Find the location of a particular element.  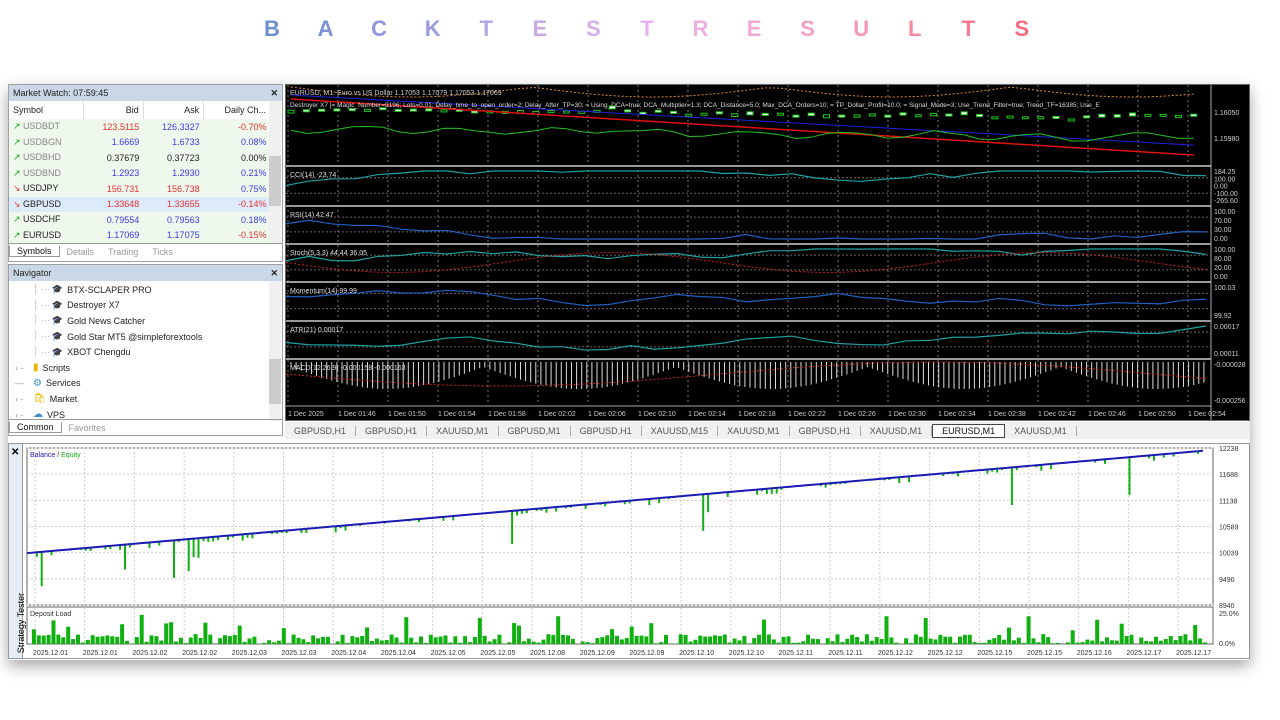

candle is located at coordinates (1056, 117).